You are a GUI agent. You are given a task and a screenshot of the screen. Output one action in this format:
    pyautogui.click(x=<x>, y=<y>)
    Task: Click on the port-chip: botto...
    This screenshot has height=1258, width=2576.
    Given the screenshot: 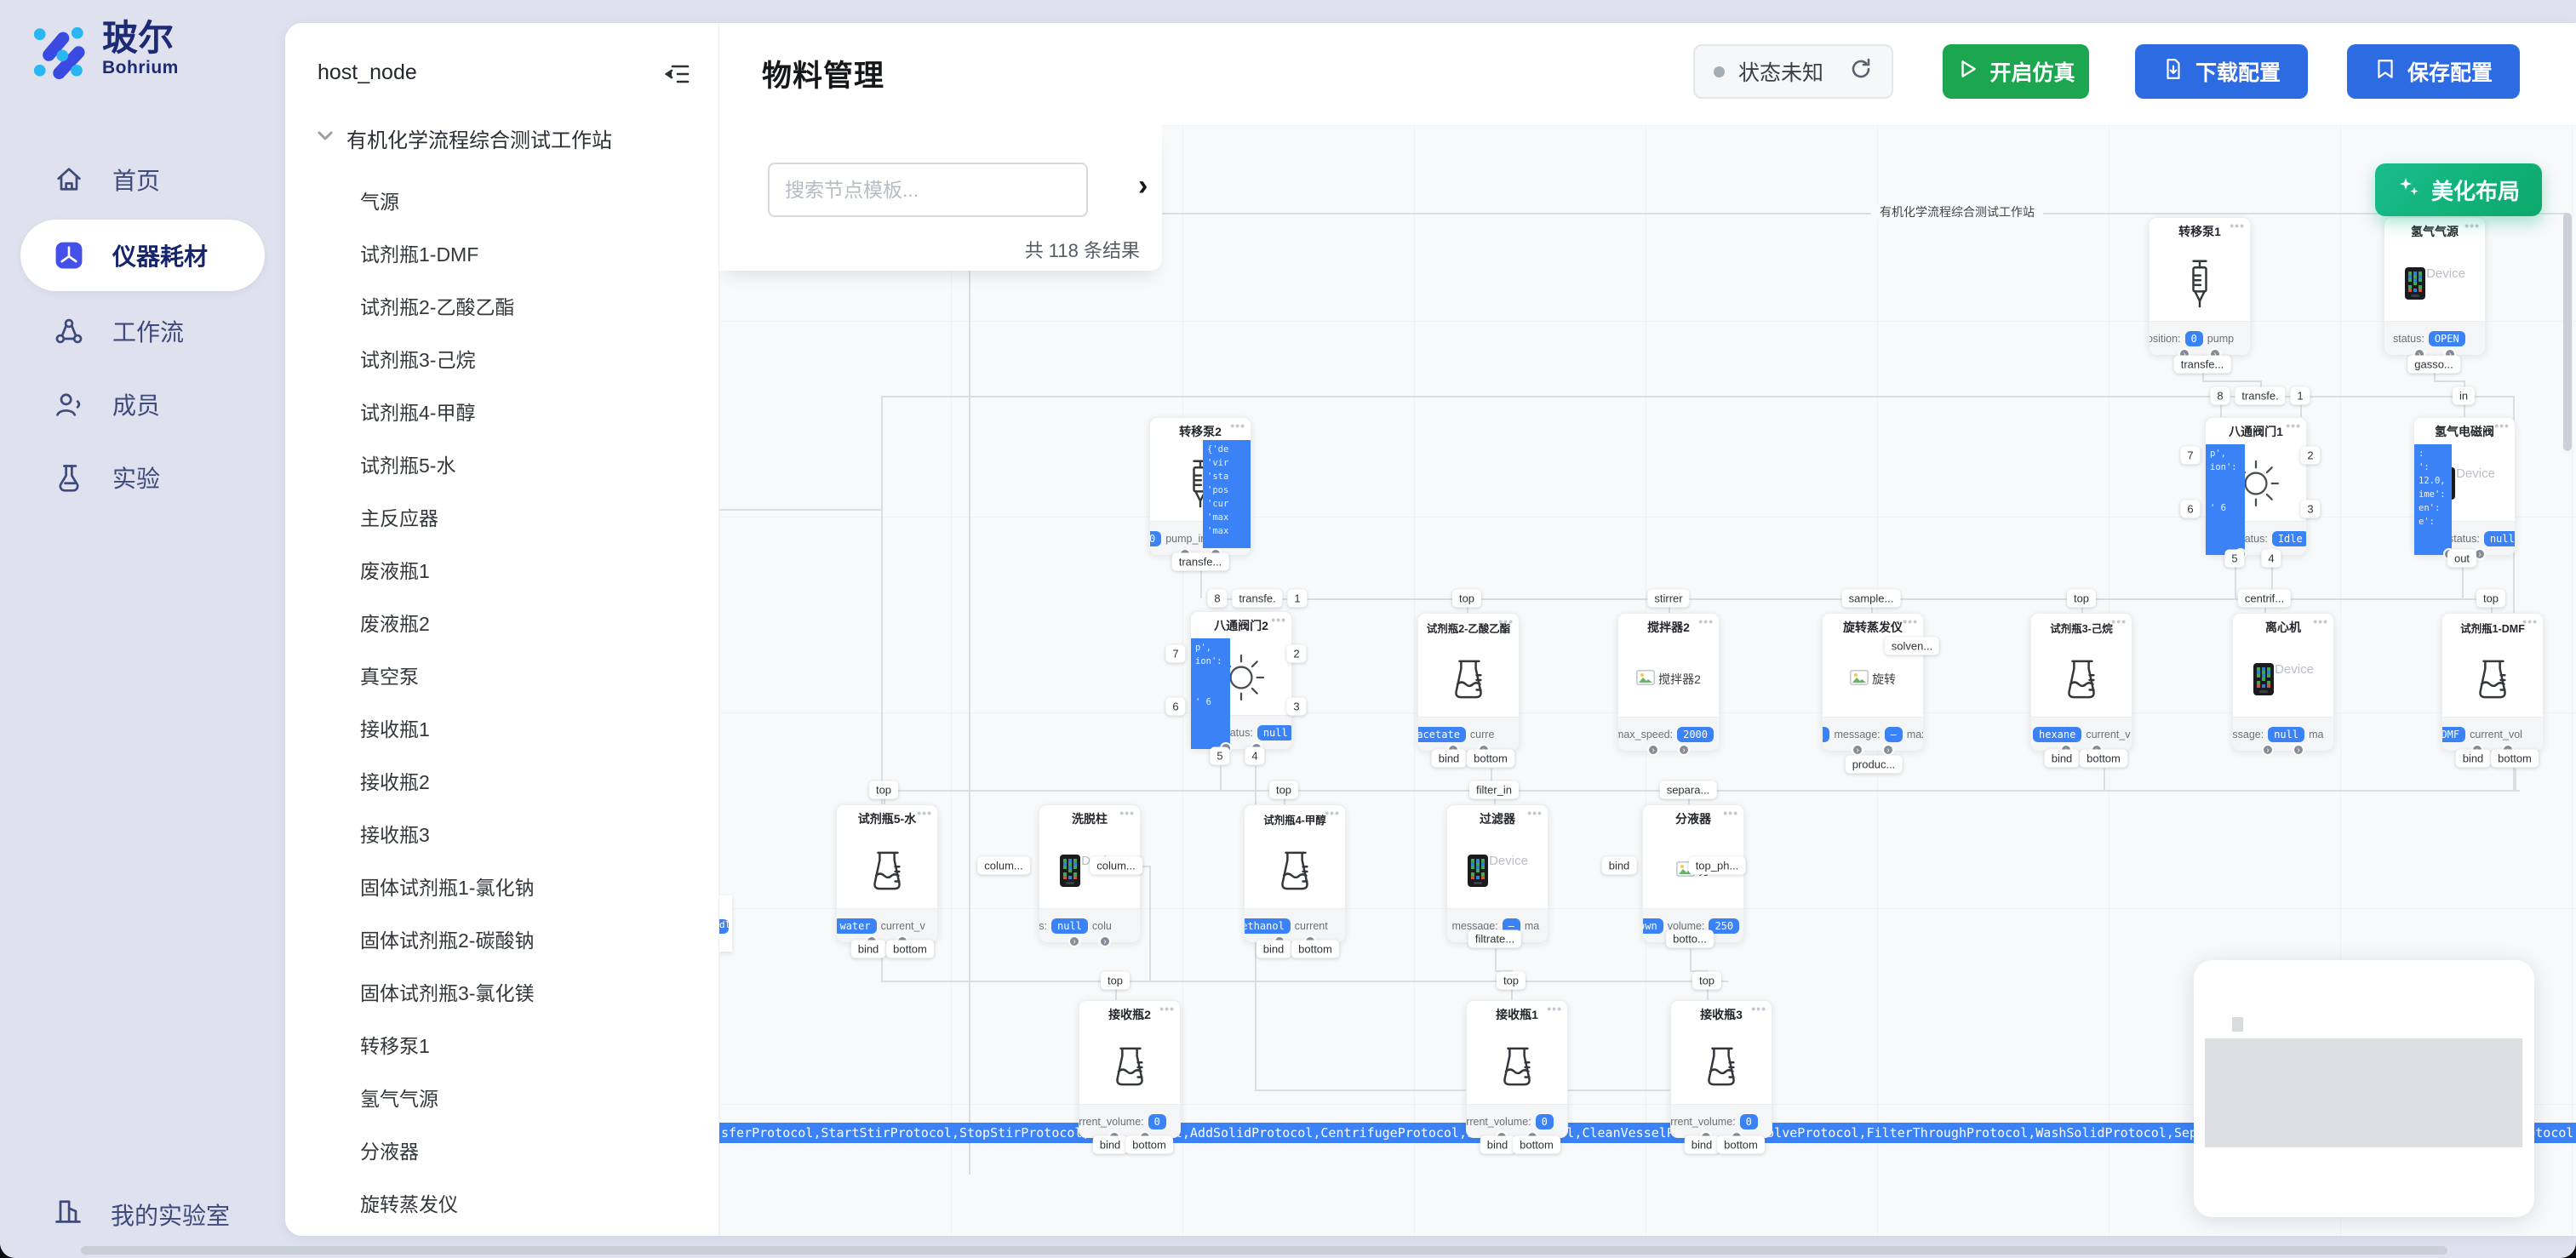 What is the action you would take?
    pyautogui.click(x=1690, y=938)
    